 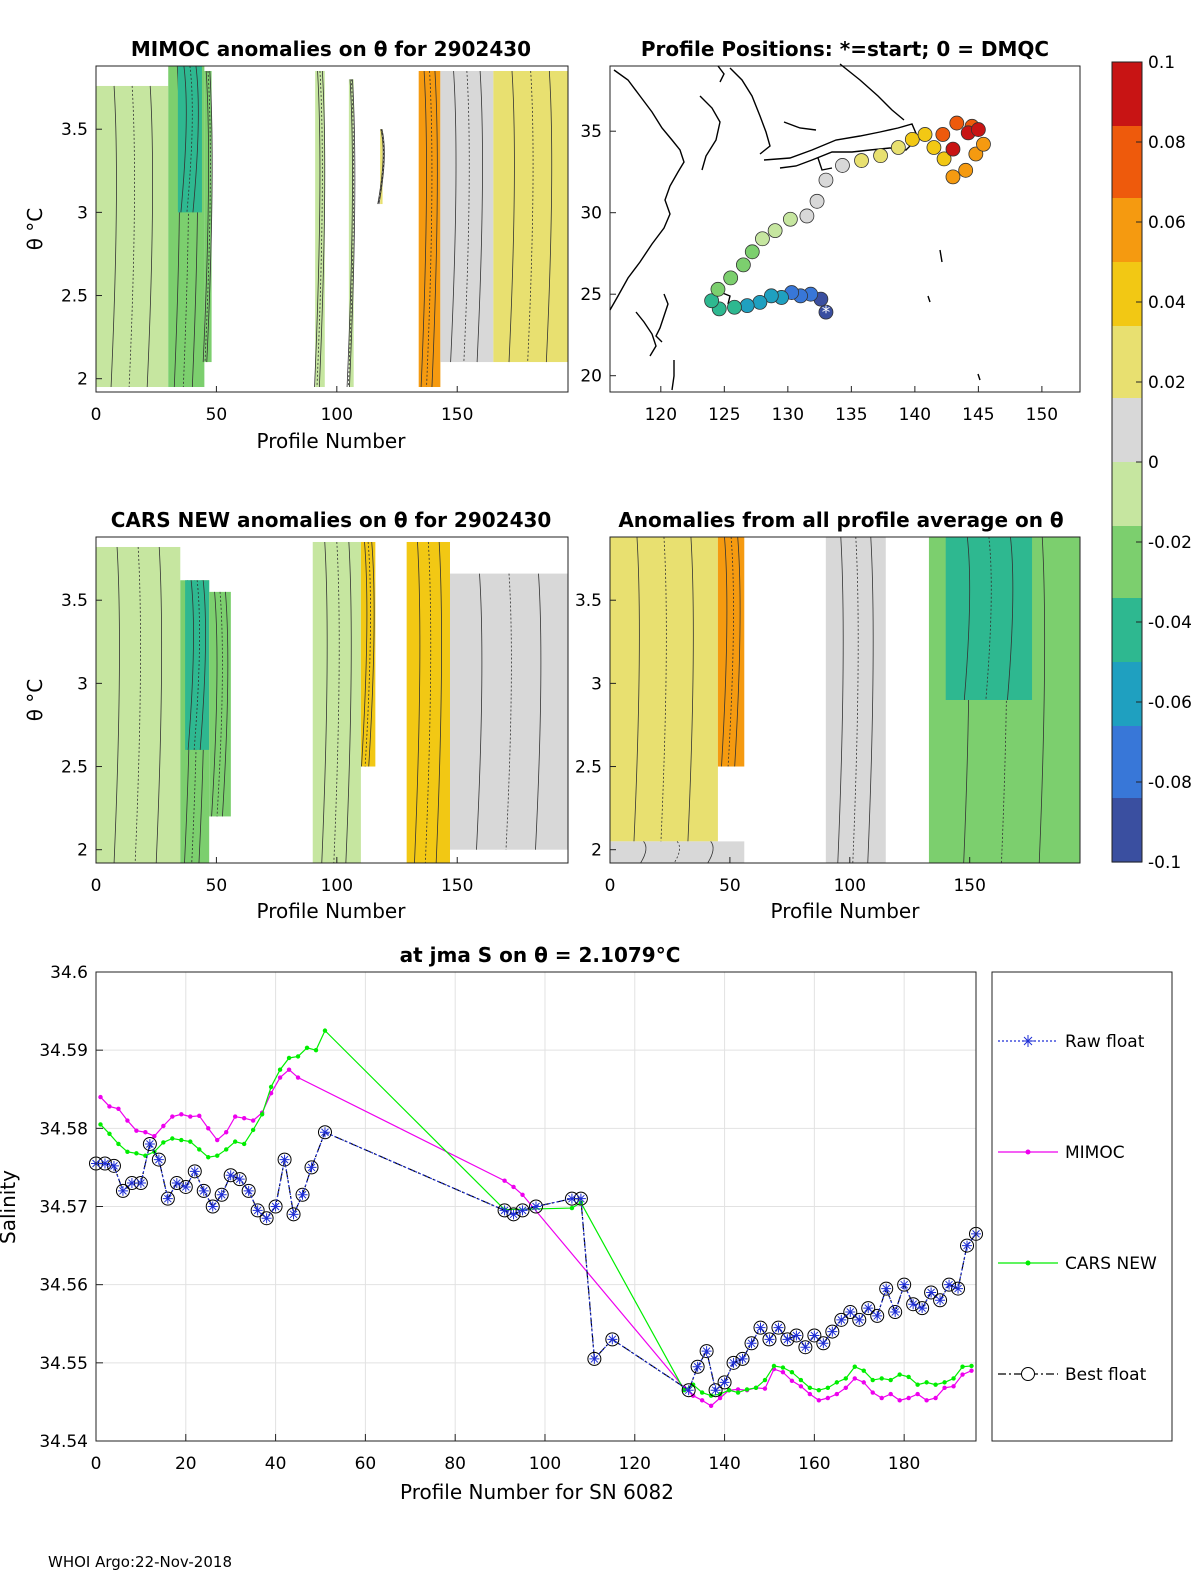 What do you see at coordinates (591, 214) in the screenshot?
I see `y-tick-label: 30` at bounding box center [591, 214].